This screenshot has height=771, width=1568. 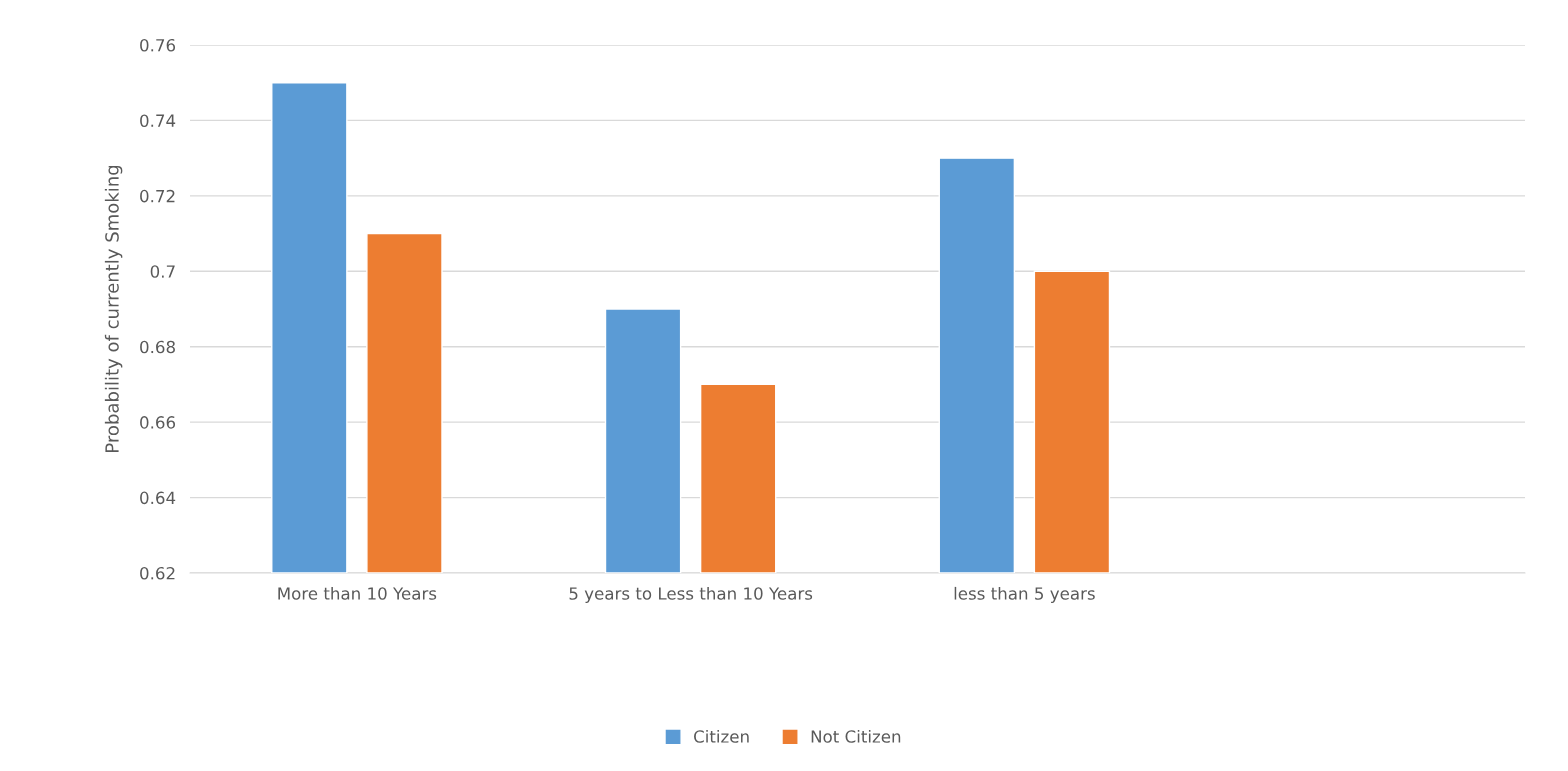 What do you see at coordinates (158, 45) in the screenshot?
I see `y-tick-label: 0.76` at bounding box center [158, 45].